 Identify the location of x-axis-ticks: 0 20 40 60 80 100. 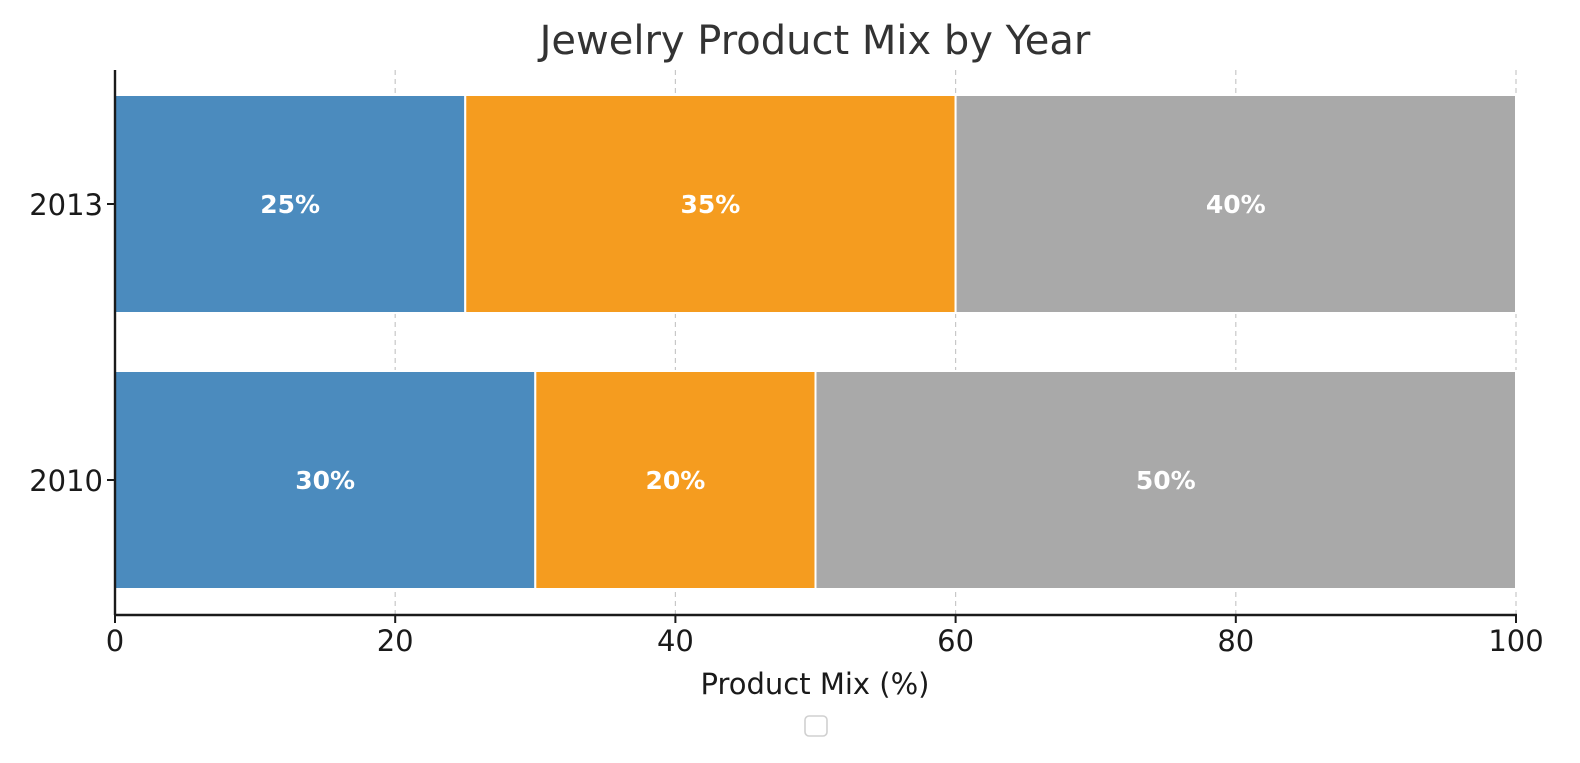
(825, 636).